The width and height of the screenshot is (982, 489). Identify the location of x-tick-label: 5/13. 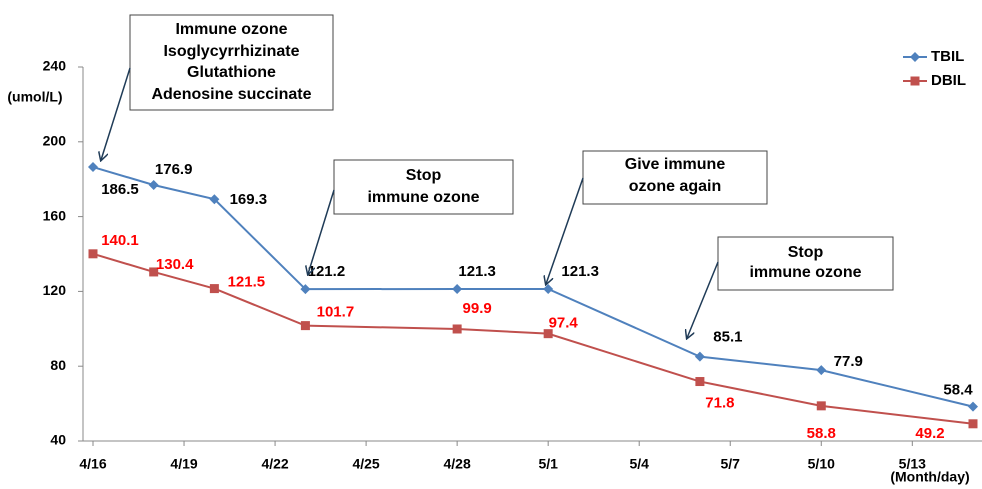
(912, 464).